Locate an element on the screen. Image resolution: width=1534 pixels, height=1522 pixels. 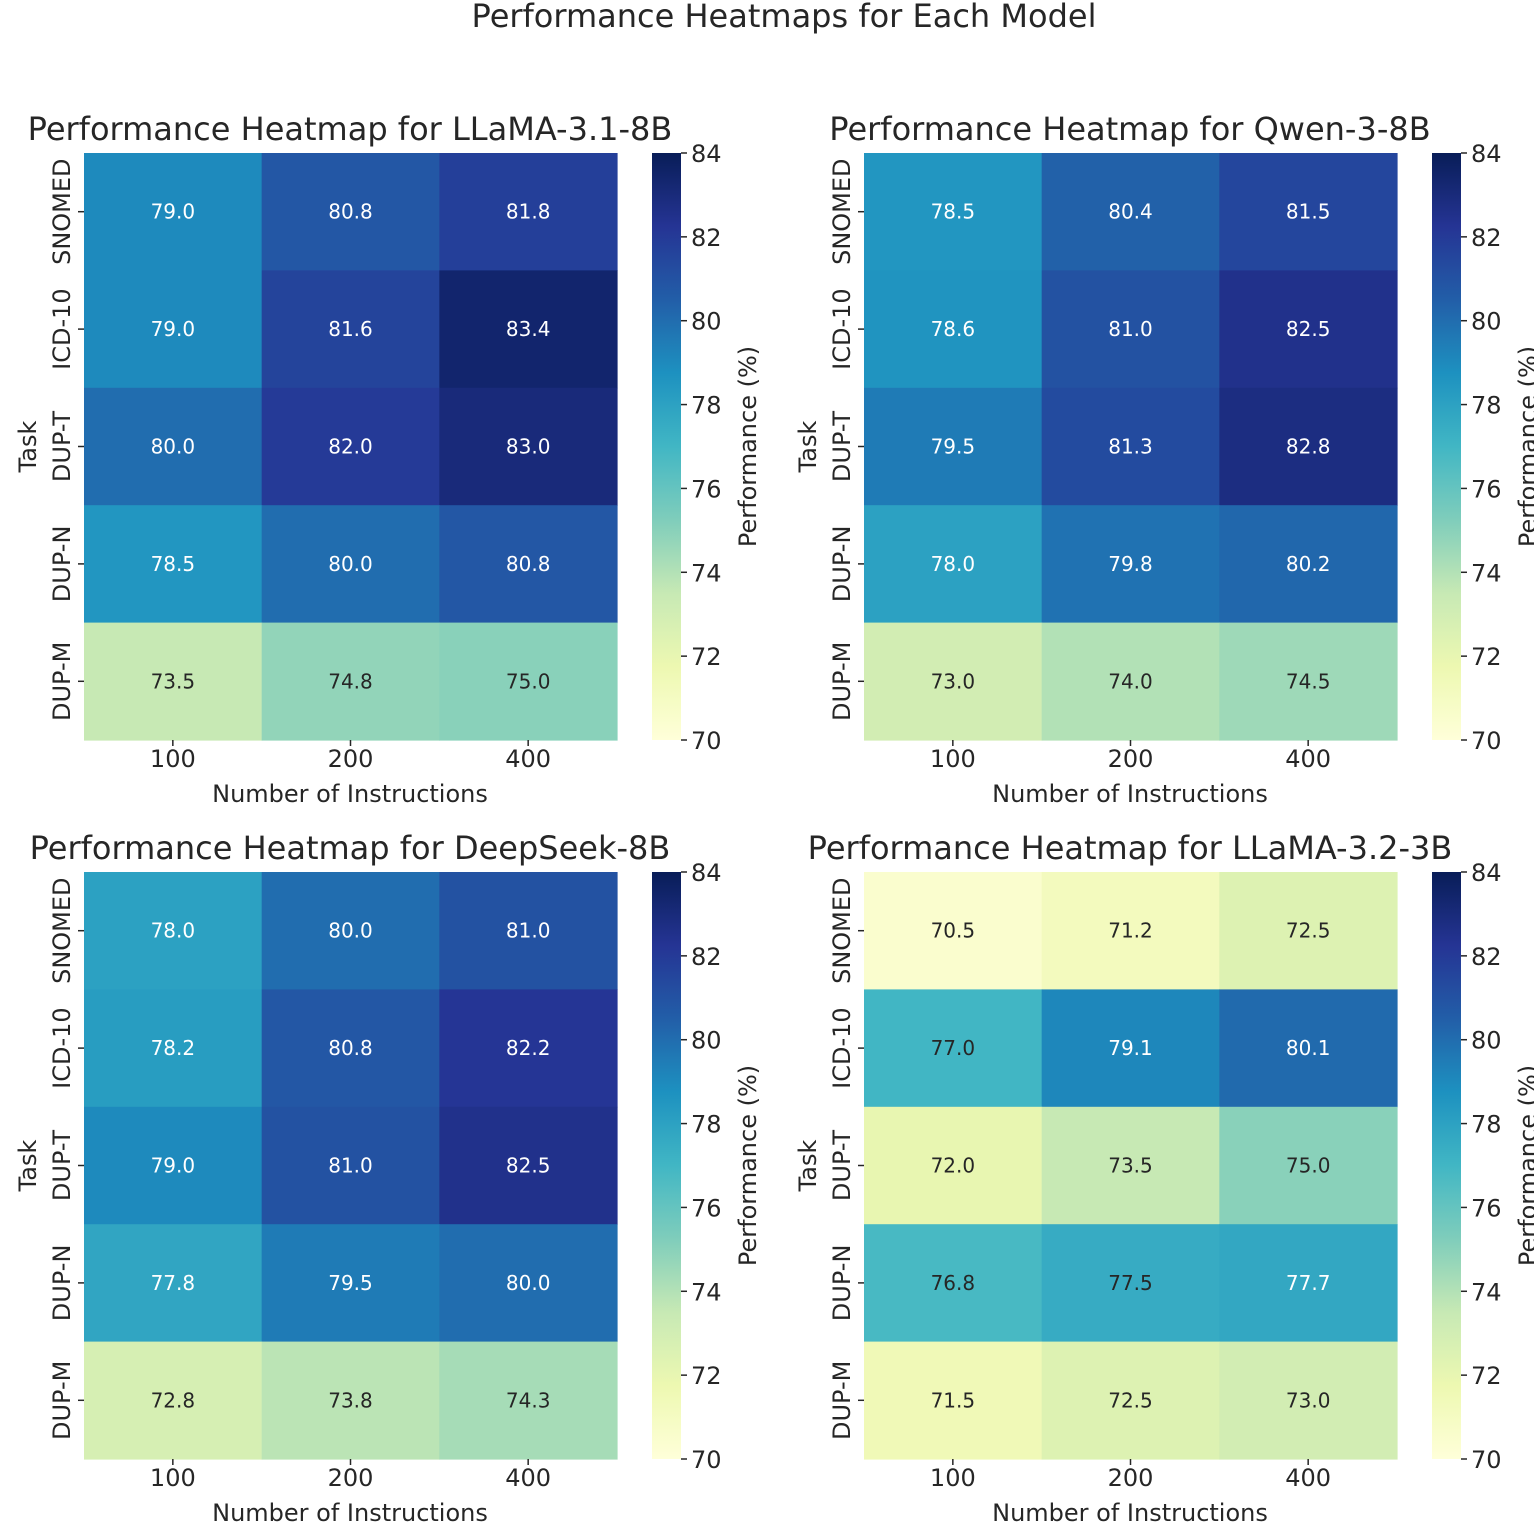
cell-value-label: 74.5 is located at coordinates (1308, 681).